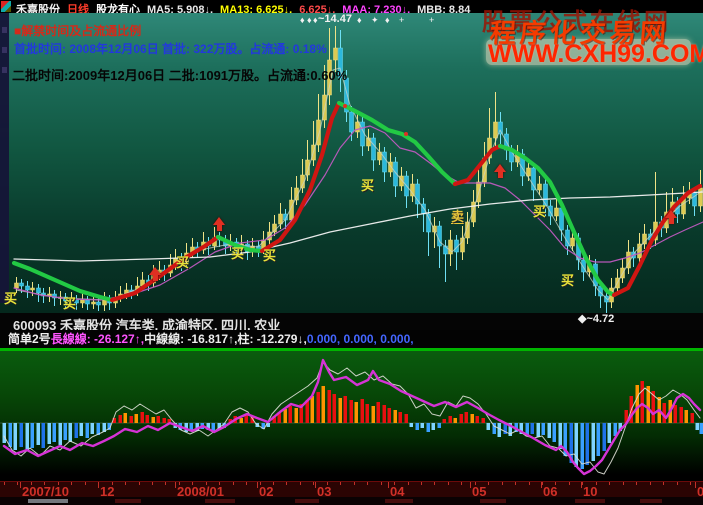  Describe the element at coordinates (38, 9) in the screenshot. I see `title-bar-segment: 禾嘉股份` at that location.